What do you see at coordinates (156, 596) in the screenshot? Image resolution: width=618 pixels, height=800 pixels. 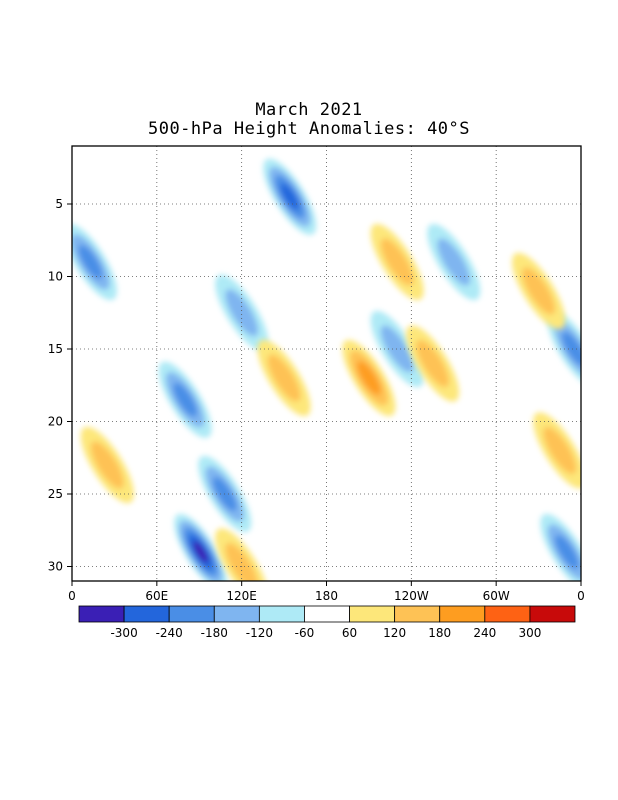 I see `x-tick-label-1: 60E` at bounding box center [156, 596].